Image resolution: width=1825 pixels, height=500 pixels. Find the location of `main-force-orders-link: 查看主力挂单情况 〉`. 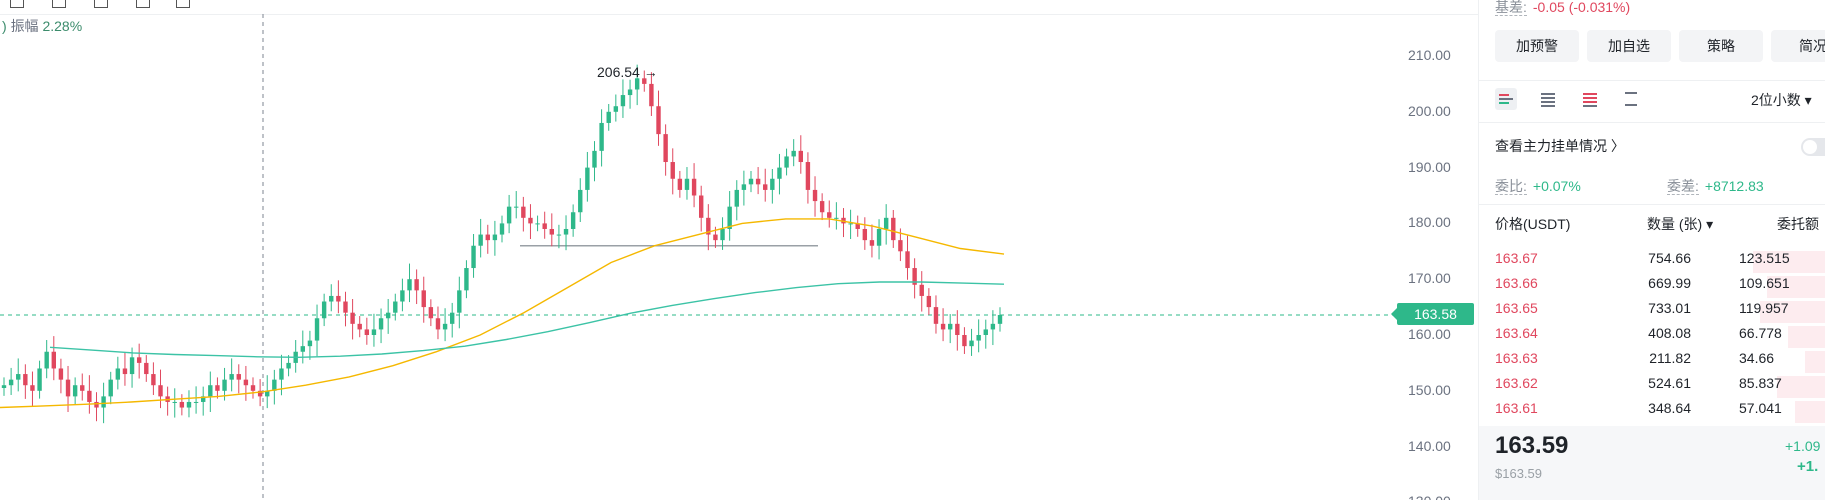

main-force-orders-link: 查看主力挂单情况 〉 is located at coordinates (1560, 146).